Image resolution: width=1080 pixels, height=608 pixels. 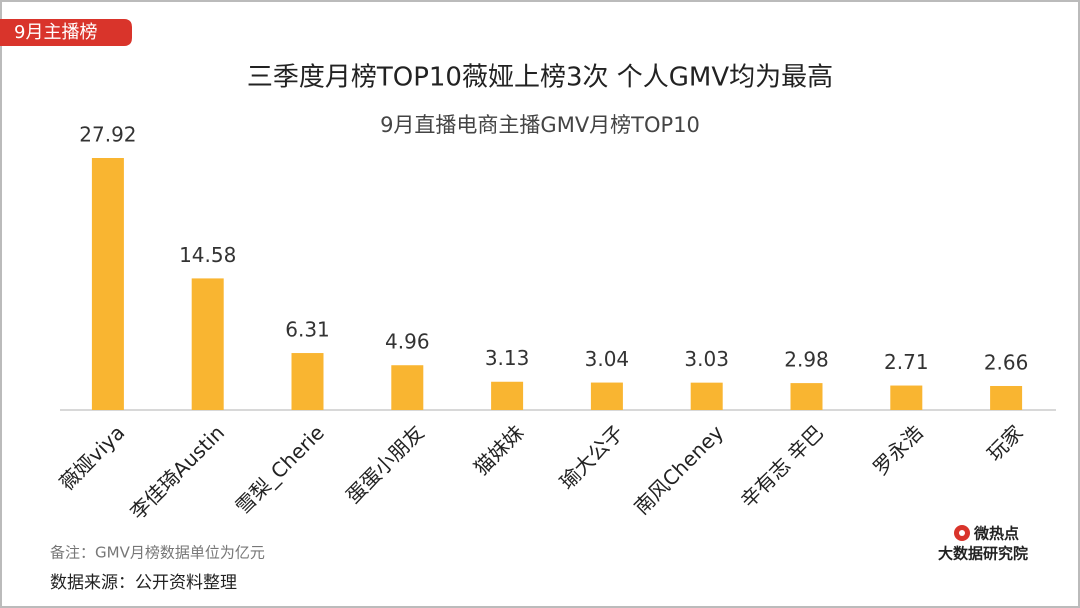 What do you see at coordinates (983, 554) in the screenshot?
I see `logo-org: 大数据研究院` at bounding box center [983, 554].